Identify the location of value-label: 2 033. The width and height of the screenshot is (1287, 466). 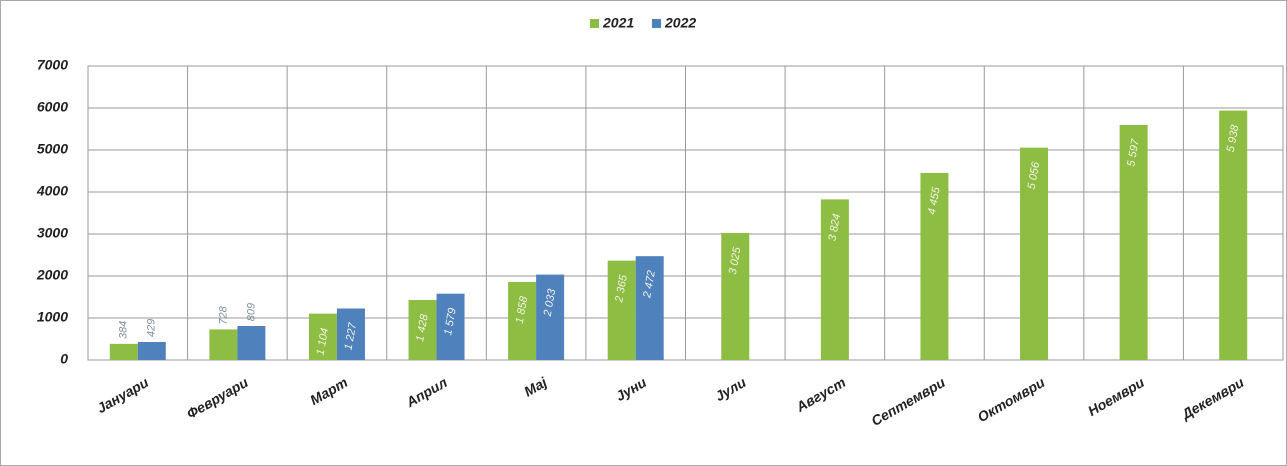
(550, 302).